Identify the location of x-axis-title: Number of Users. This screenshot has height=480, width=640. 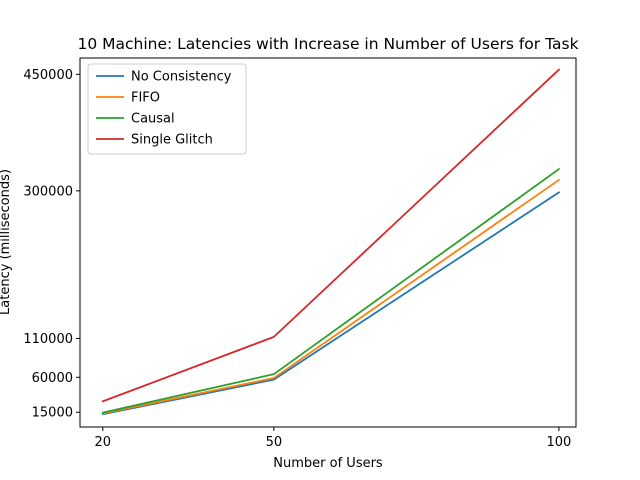
(328, 463).